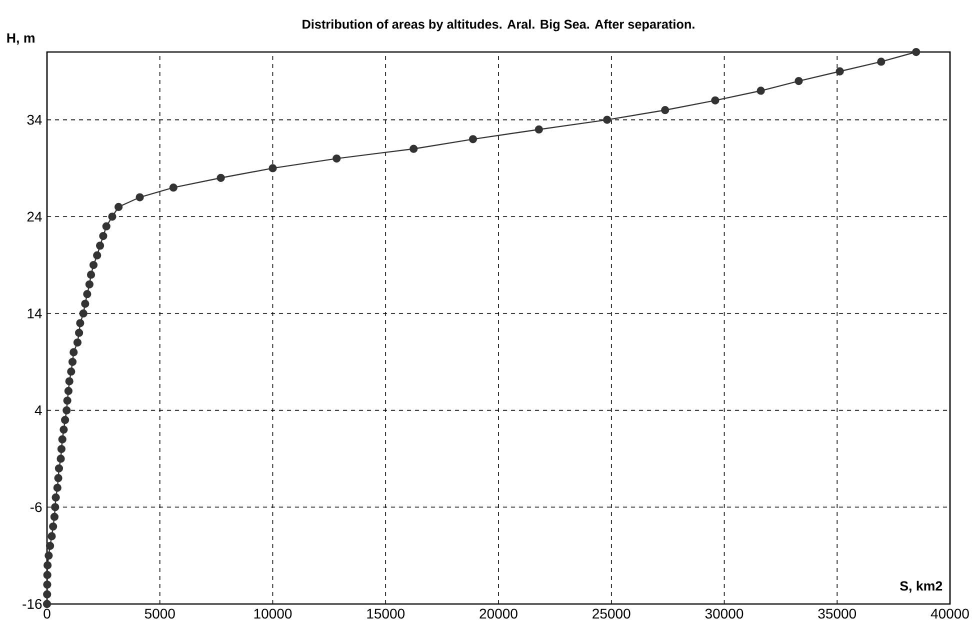 This screenshot has height=644, width=975. Describe the element at coordinates (47, 613) in the screenshot. I see `x-tick-label: 0` at that location.